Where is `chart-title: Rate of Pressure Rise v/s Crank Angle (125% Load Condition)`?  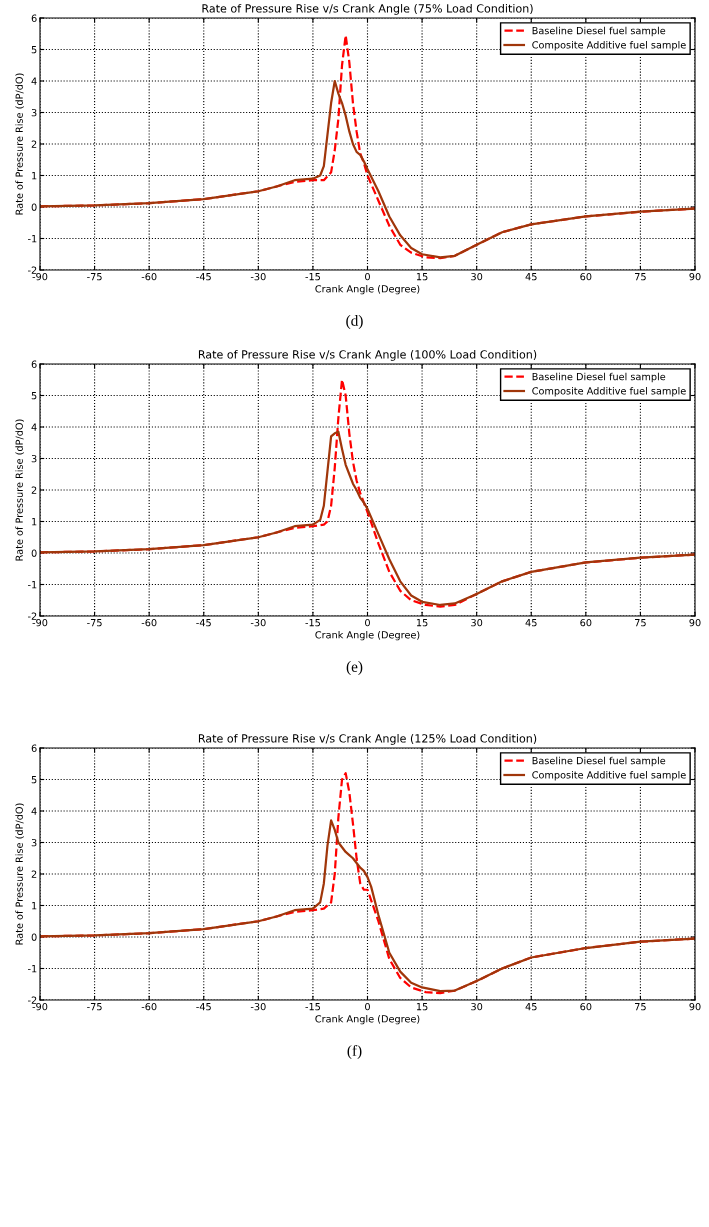 chart-title: Rate of Pressure Rise v/s Crank Angle (125% Load Condition) is located at coordinates (367, 739).